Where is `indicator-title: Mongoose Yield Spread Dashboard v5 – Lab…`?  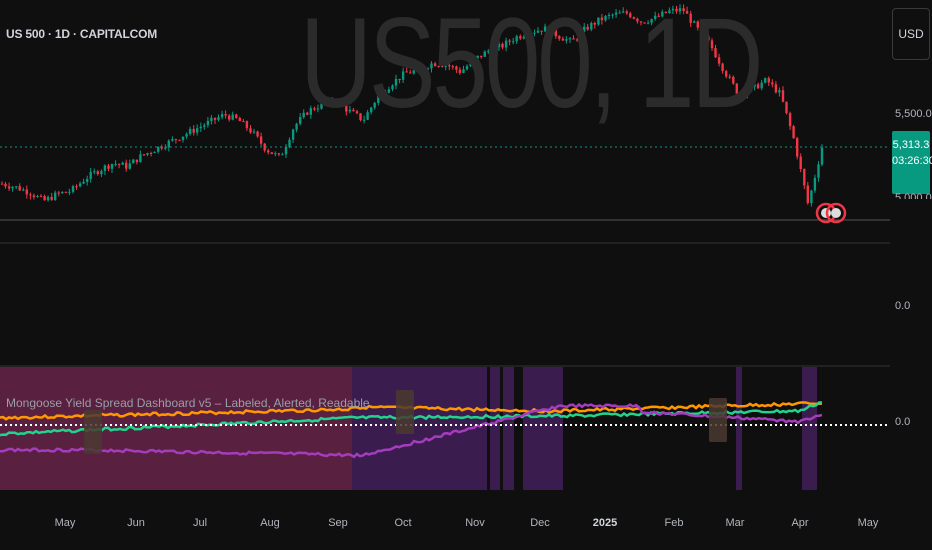 indicator-title: Mongoose Yield Spread Dashboard v5 – Lab… is located at coordinates (188, 403).